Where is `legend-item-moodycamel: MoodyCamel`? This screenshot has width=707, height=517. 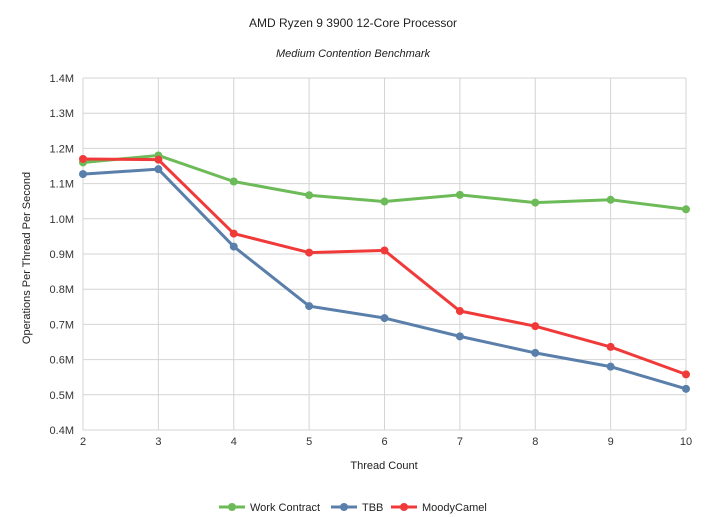 legend-item-moodycamel: MoodyCamel is located at coordinates (439, 508).